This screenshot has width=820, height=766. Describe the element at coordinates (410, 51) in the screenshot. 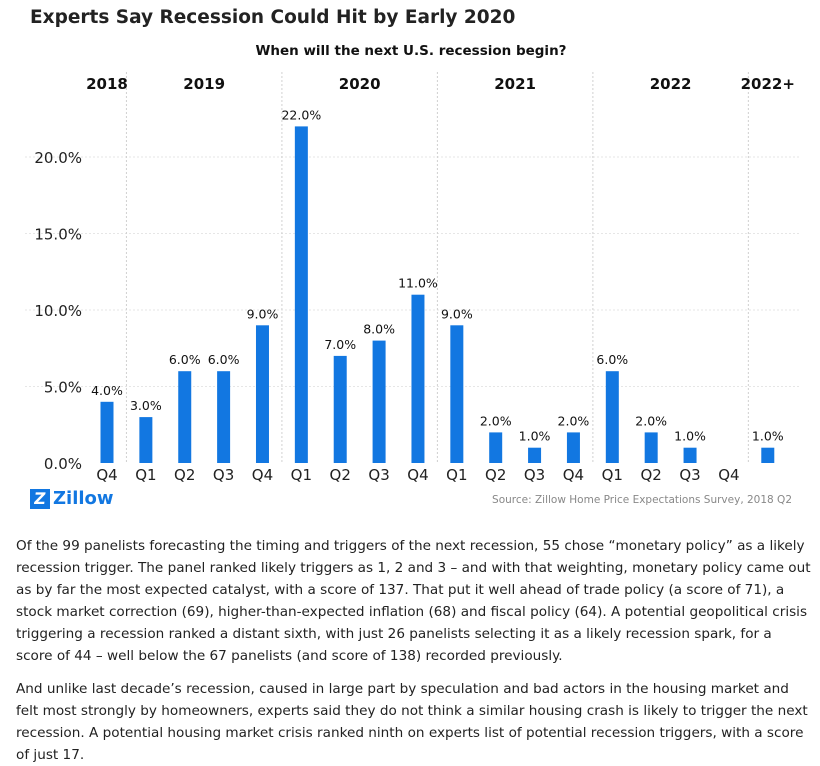

I see `chart-subtitle: When will the next U.S. recession begin?` at that location.